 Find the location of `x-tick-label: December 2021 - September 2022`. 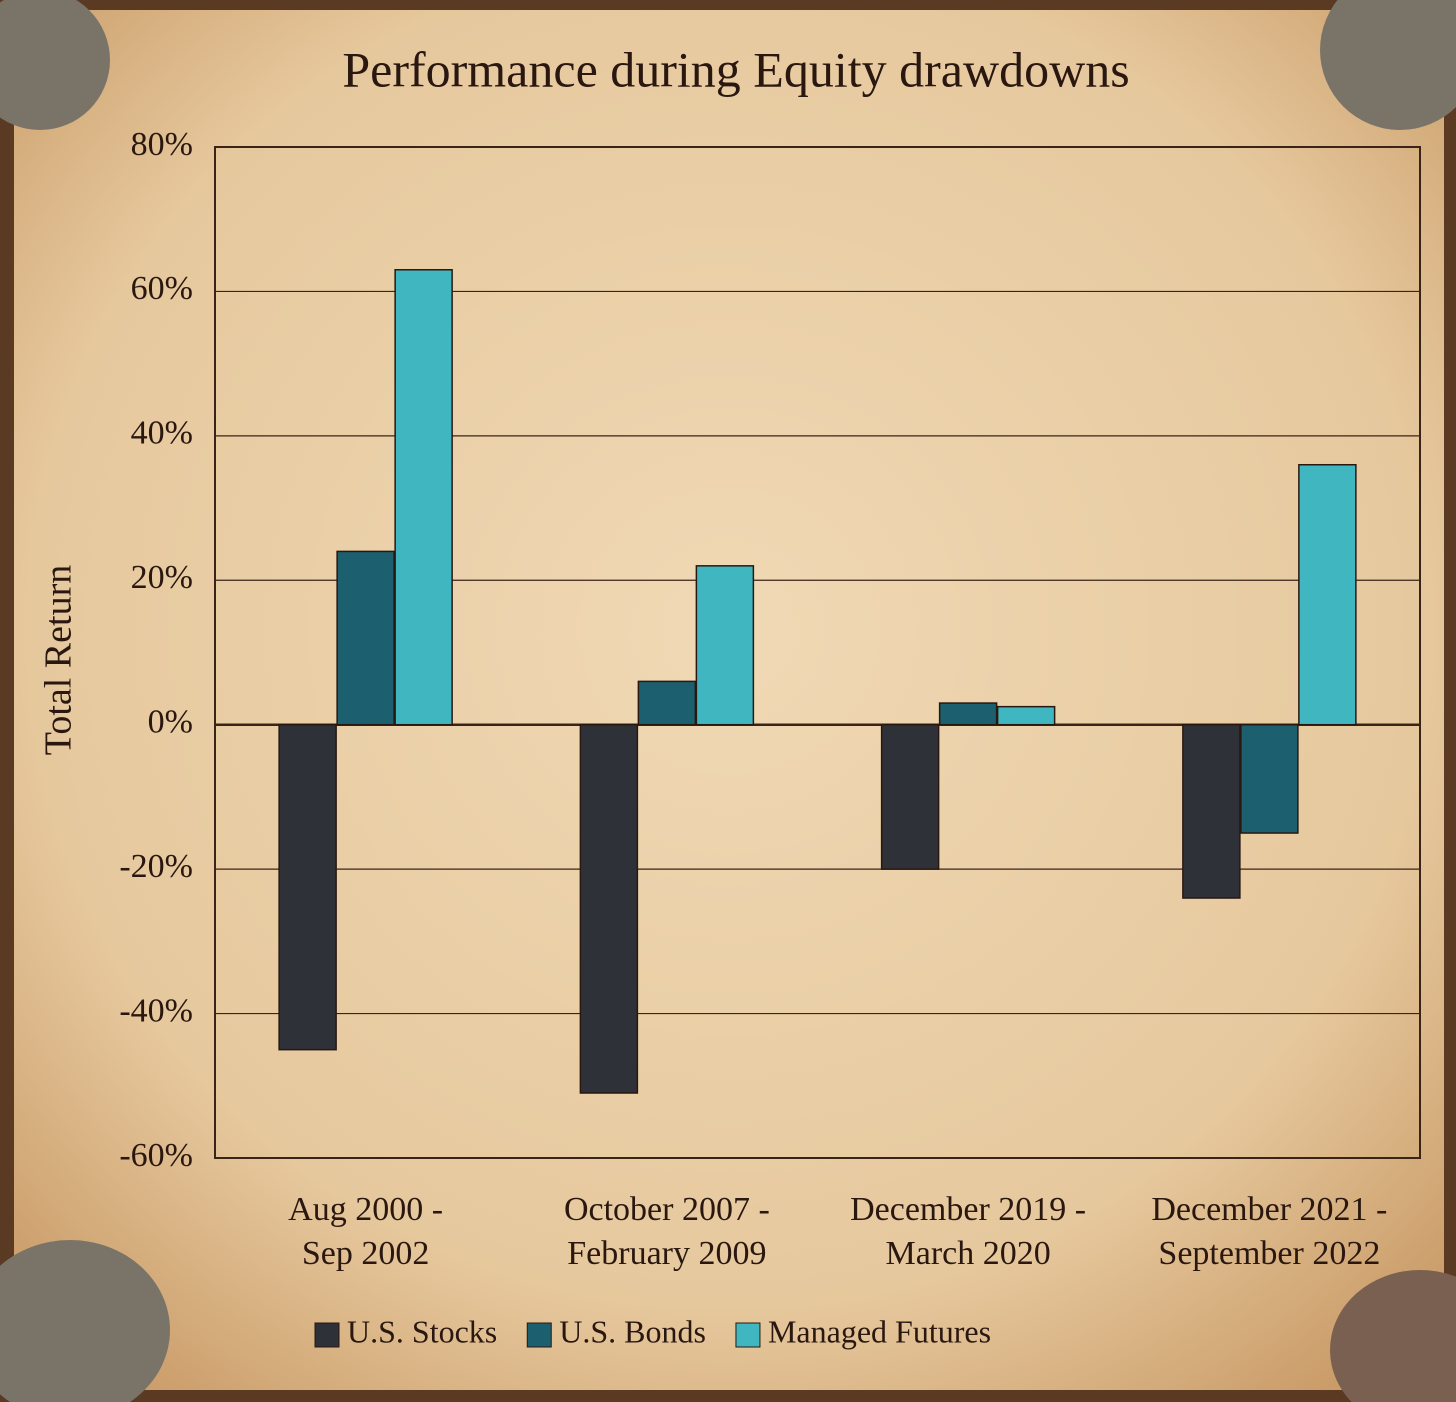

x-tick-label: December 2021 - September 2022 is located at coordinates (1269, 1231).